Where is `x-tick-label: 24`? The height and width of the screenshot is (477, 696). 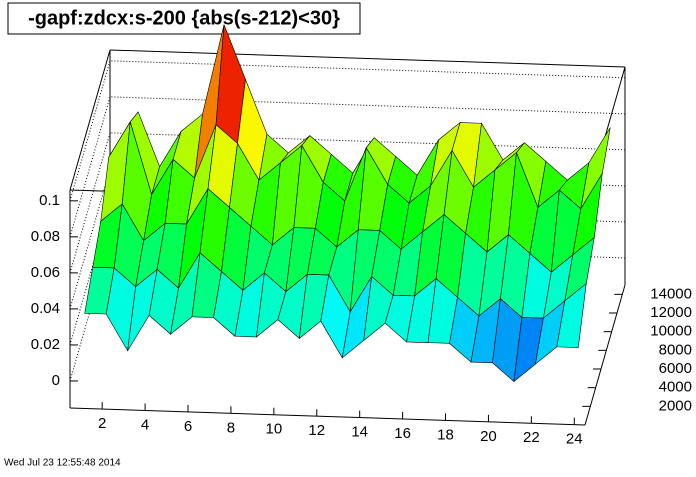 x-tick-label: 24 is located at coordinates (574, 439).